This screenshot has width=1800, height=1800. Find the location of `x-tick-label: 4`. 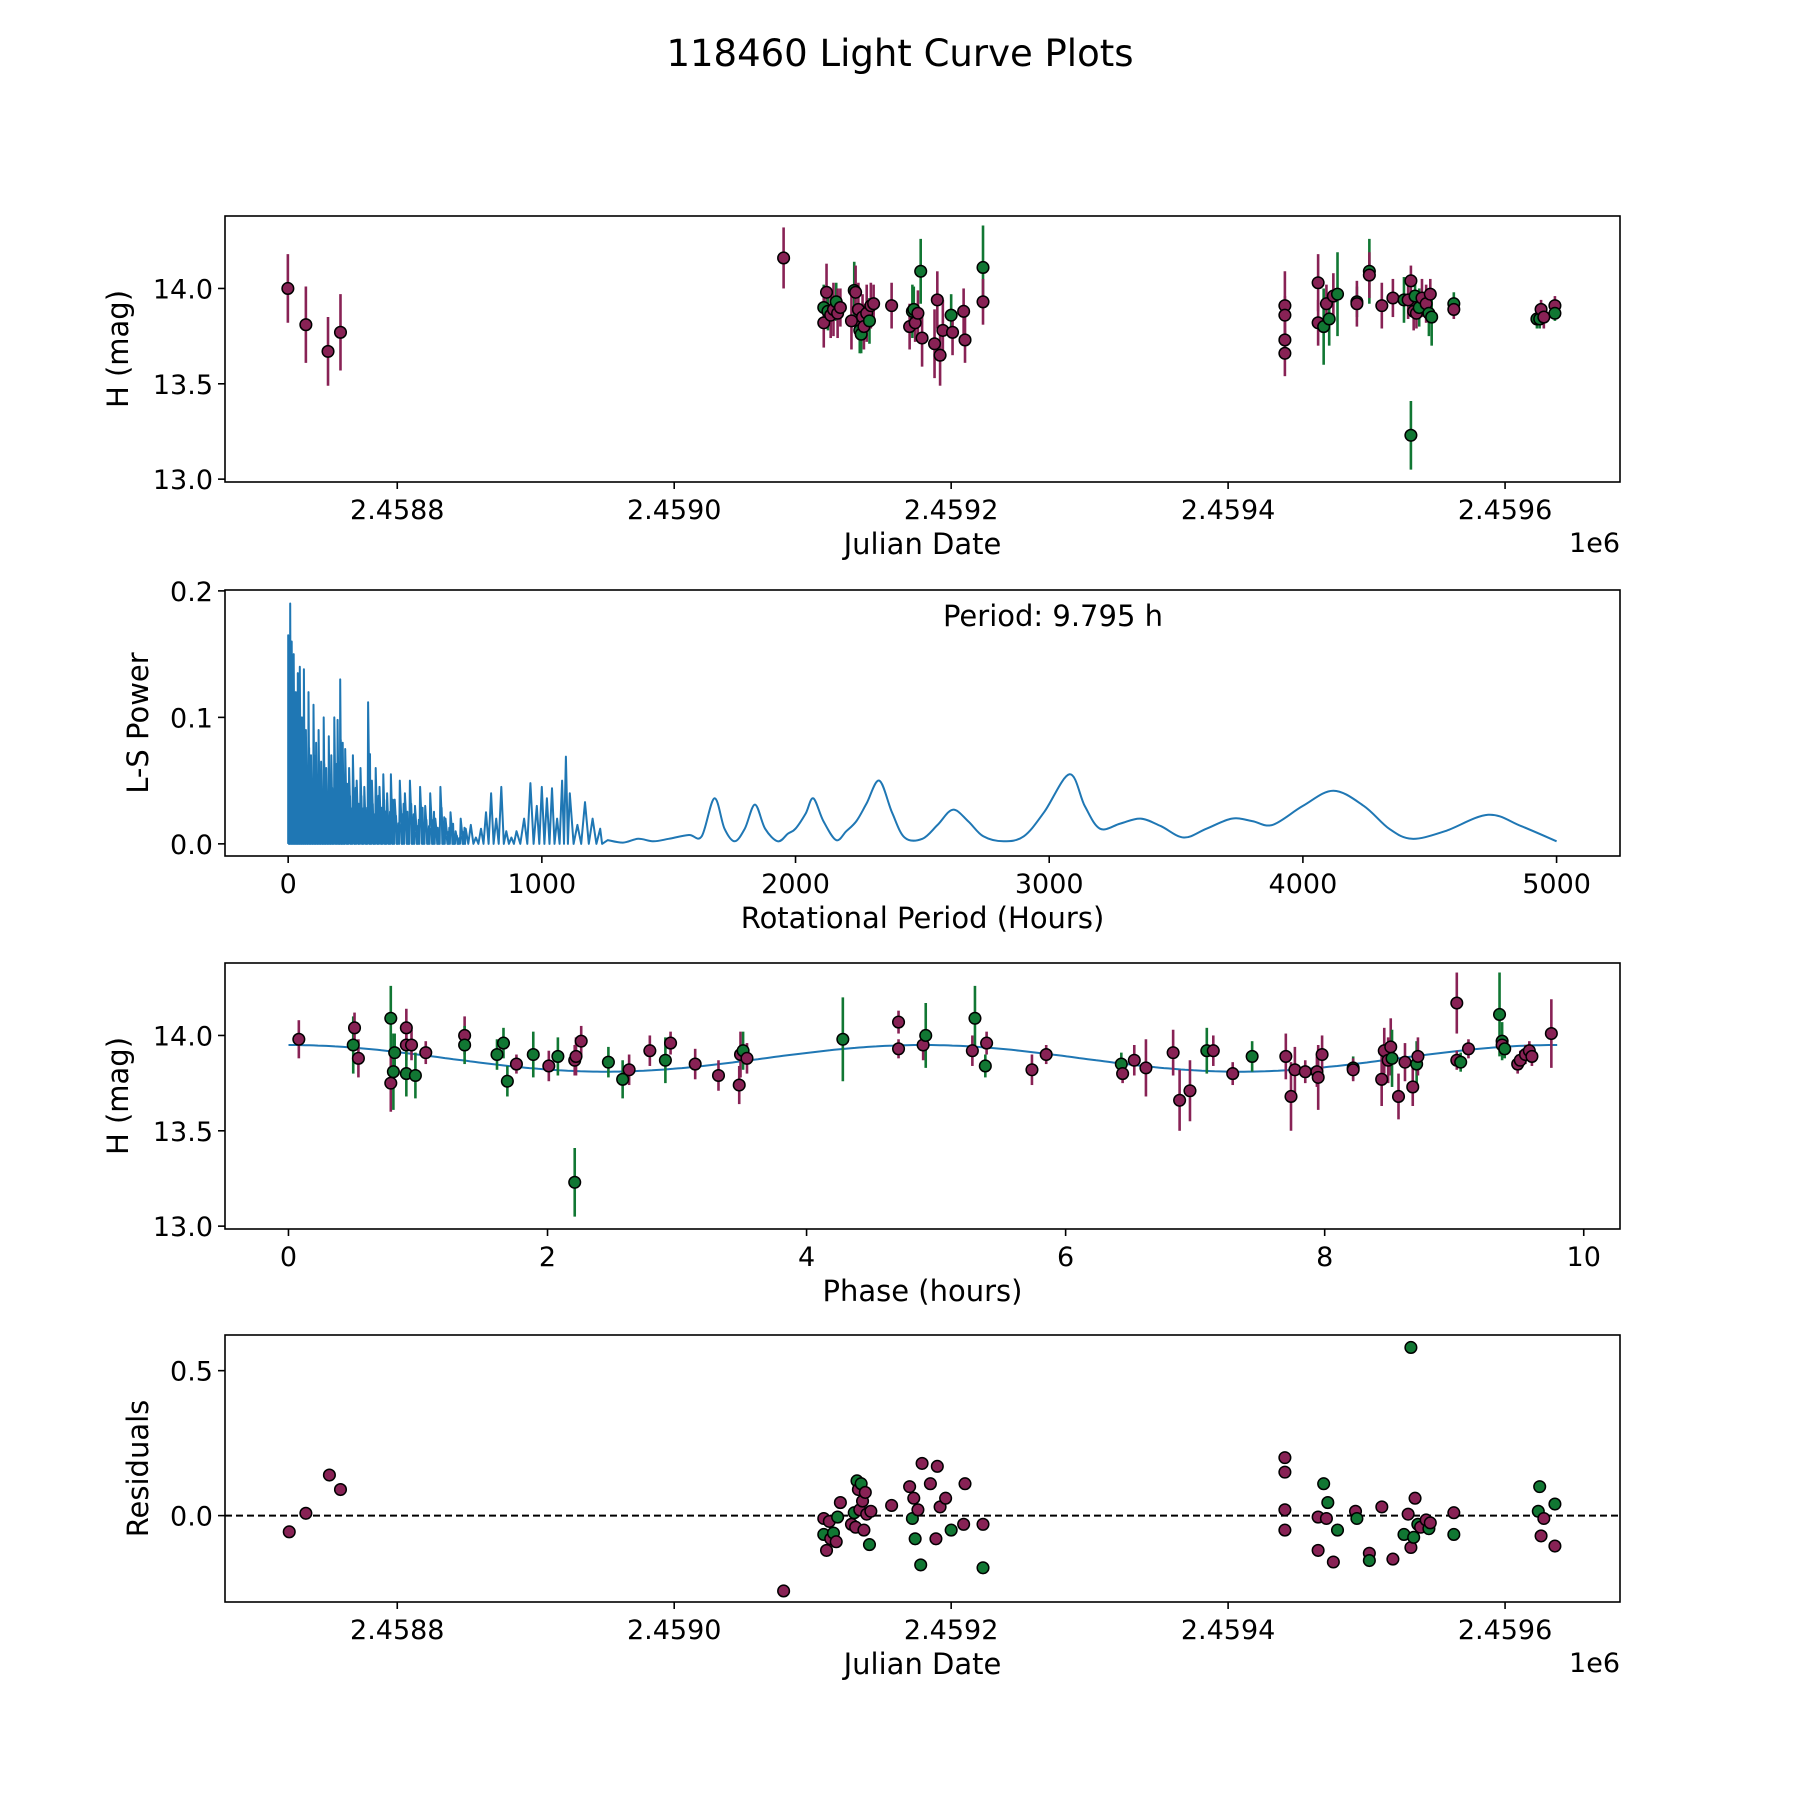

x-tick-label: 4 is located at coordinates (806, 1257).